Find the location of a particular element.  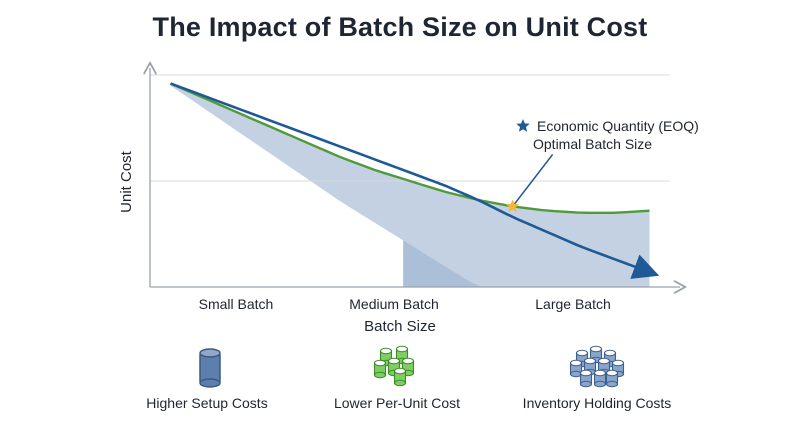

chart-title: The Impact of Batch Size on Unit Cost is located at coordinates (400, 27).